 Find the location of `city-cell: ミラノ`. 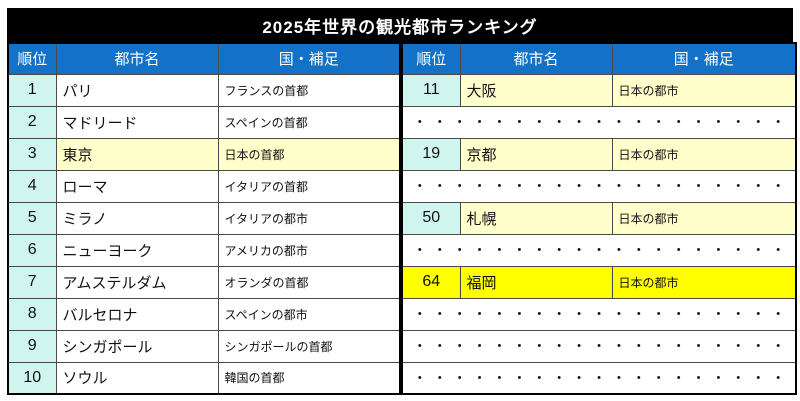

city-cell: ミラノ is located at coordinates (137, 218).